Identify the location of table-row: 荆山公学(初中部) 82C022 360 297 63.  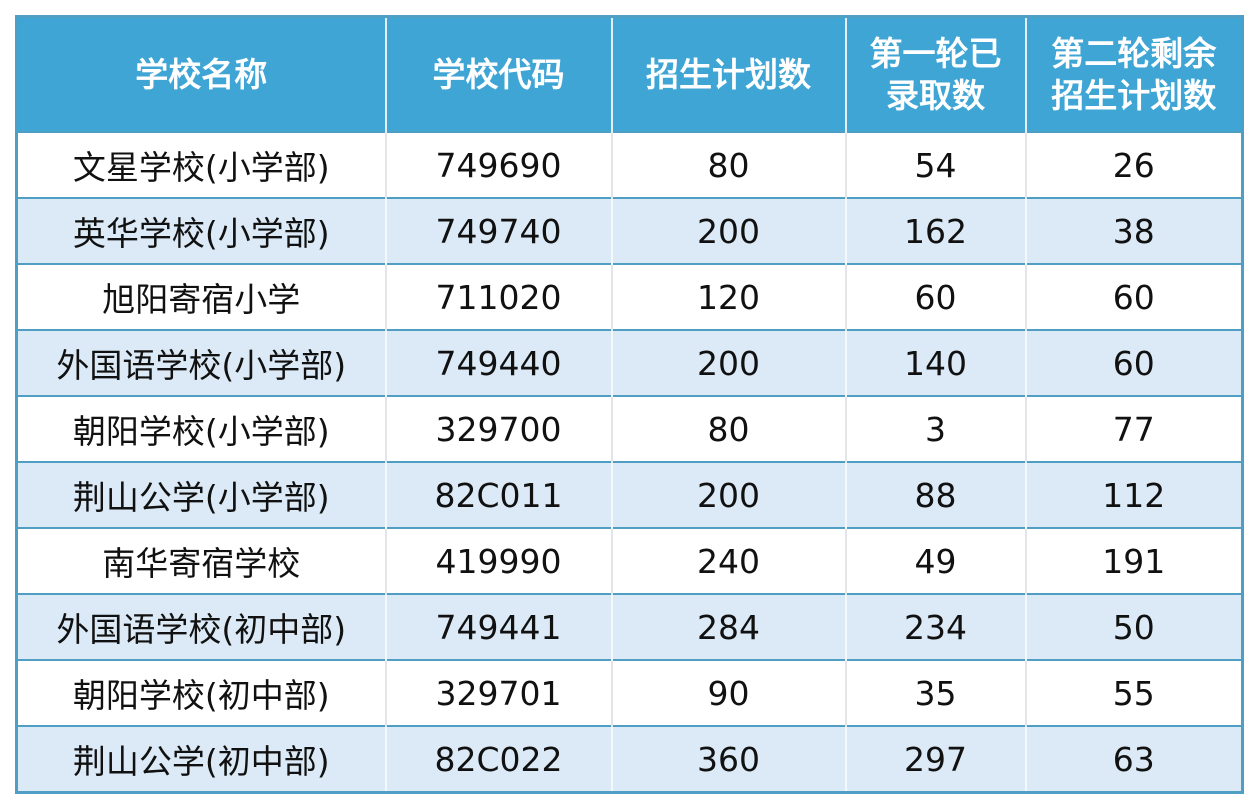
(629, 759).